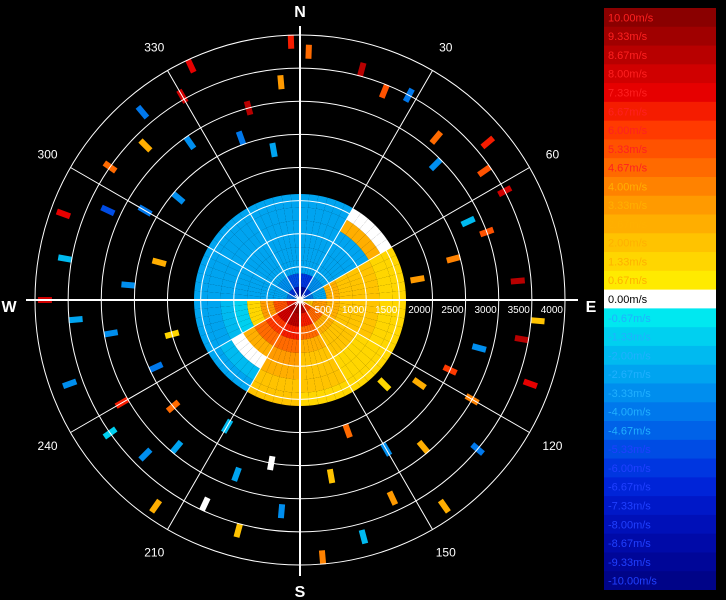 The width and height of the screenshot is (726, 600). I want to click on colorbar-label: 8.67m/s, so click(628, 56).